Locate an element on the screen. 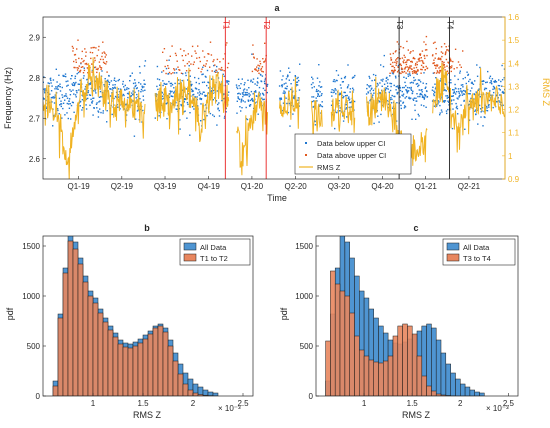 Image resolution: width=550 pixels, height=428 pixels. hist-x-tick-label: 1.5 is located at coordinates (143, 403).